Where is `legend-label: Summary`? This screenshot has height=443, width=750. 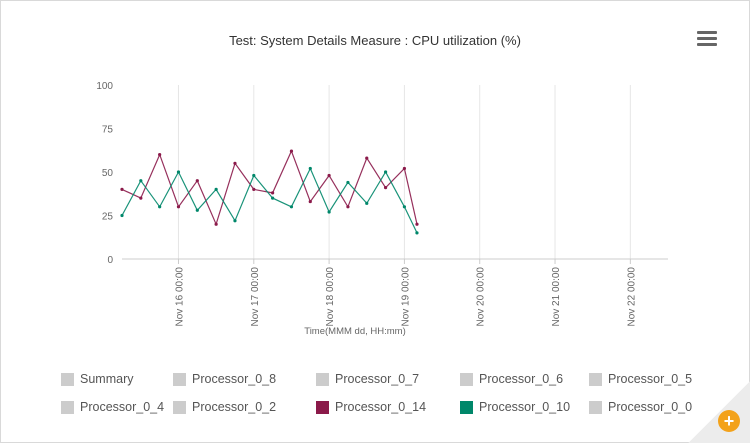
legend-label: Summary is located at coordinates (107, 379).